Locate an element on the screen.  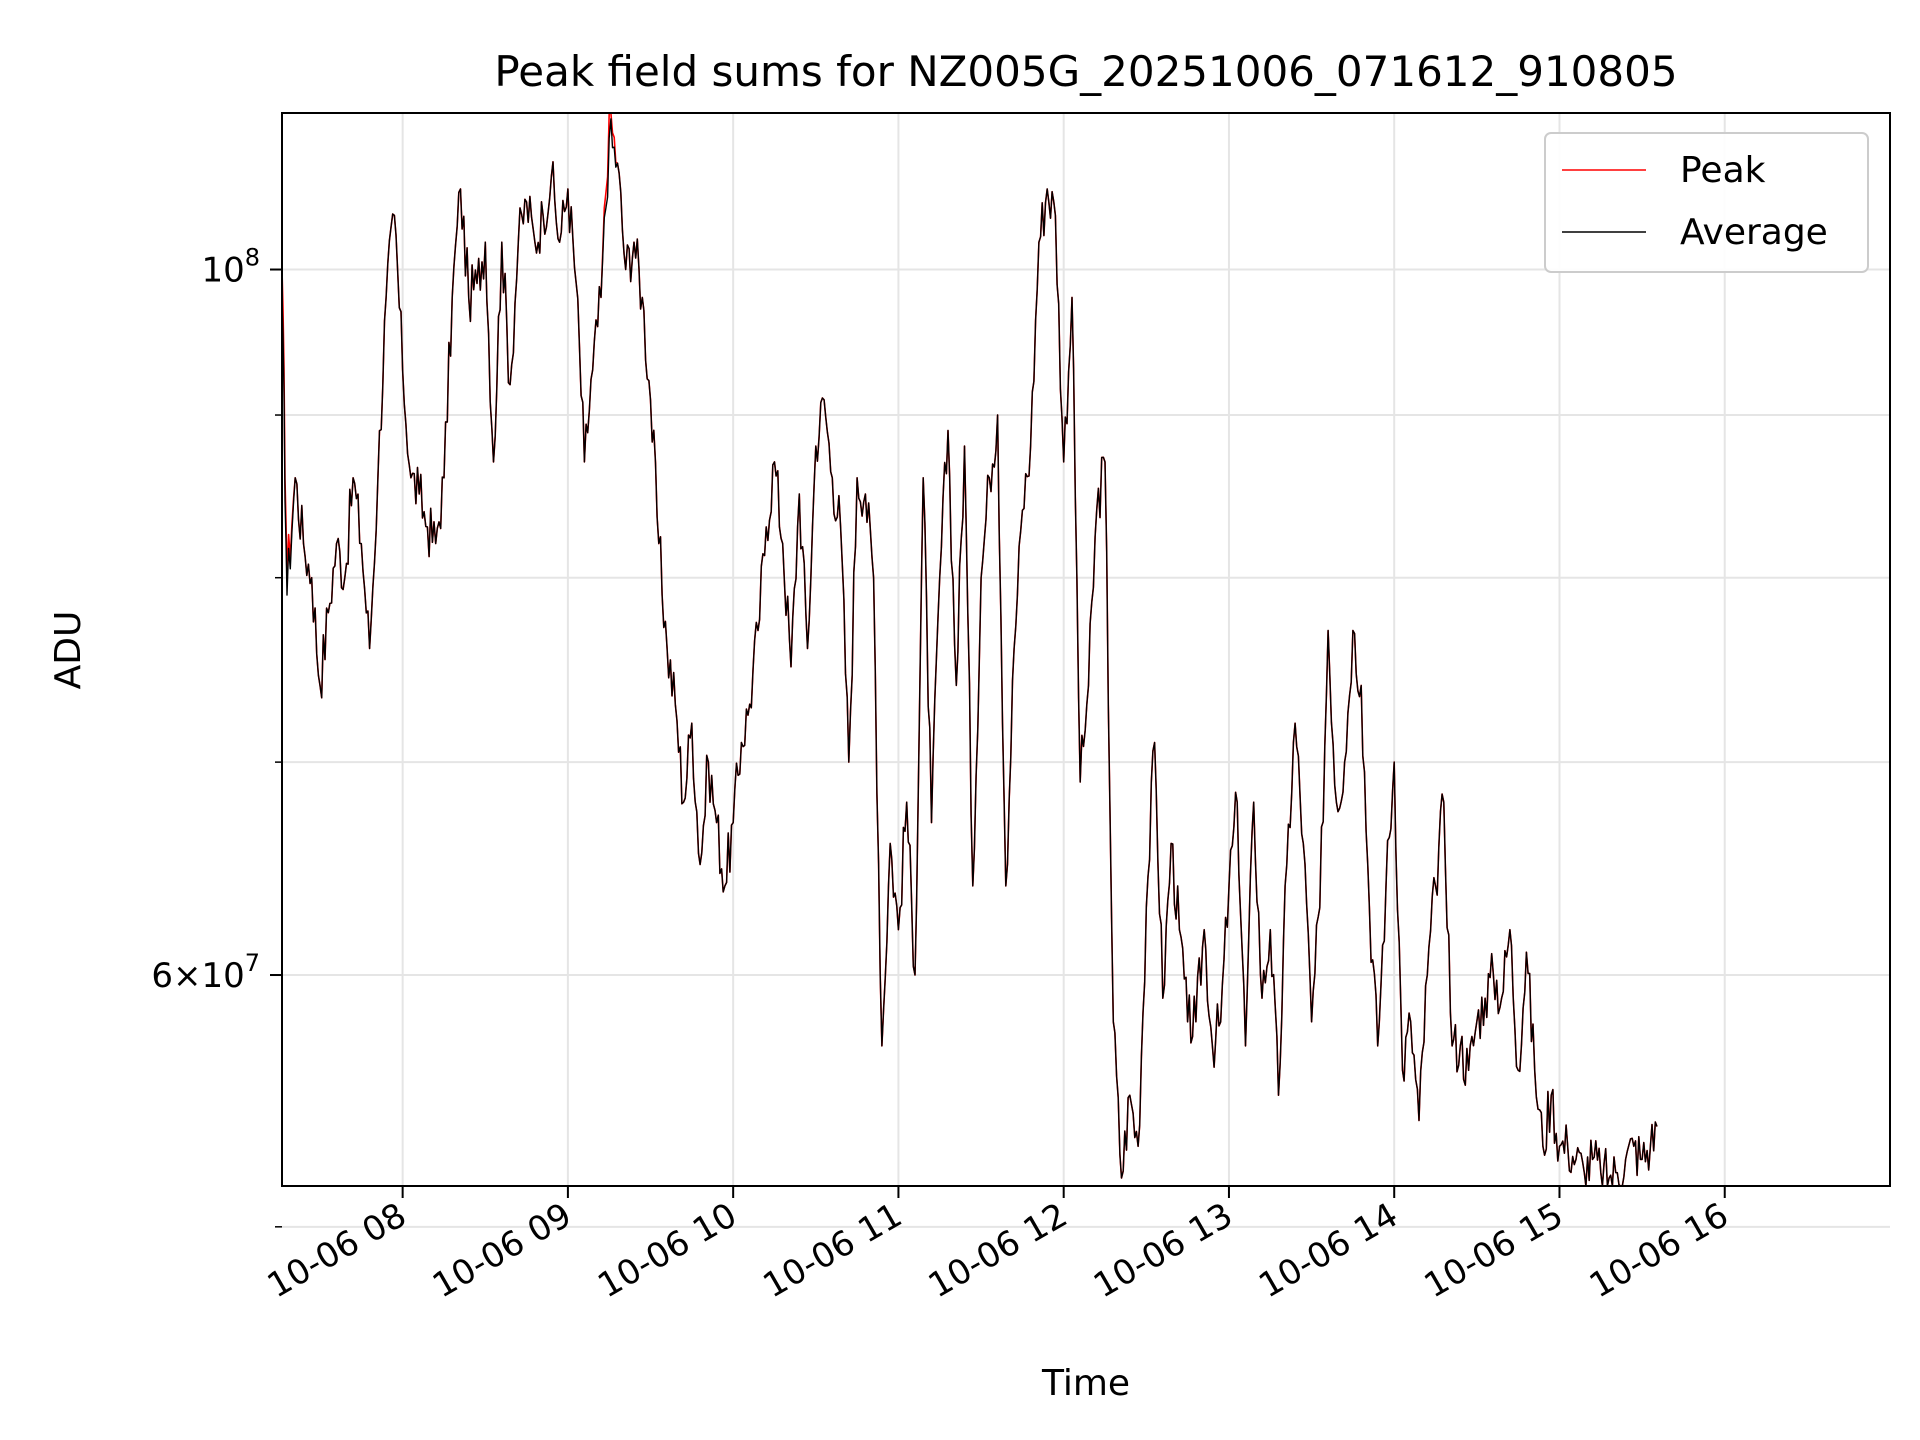
x-tick-label: 10-06 15 is located at coordinates (1494, 1250).